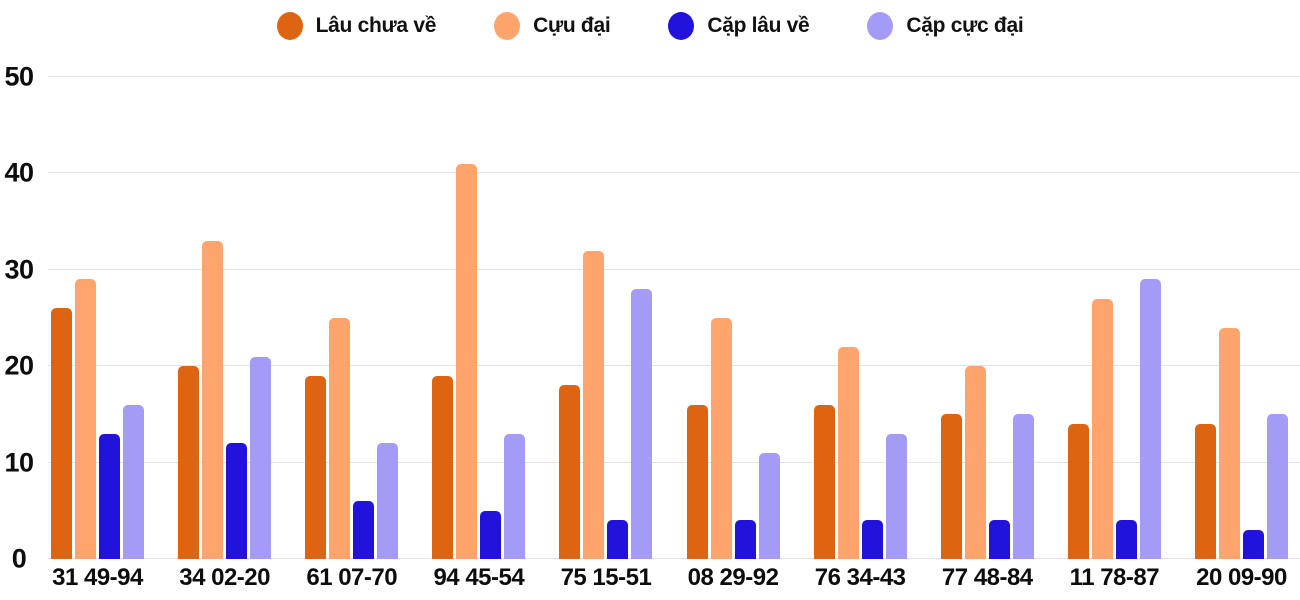 This screenshot has height=600, width=1300. What do you see at coordinates (19, 76) in the screenshot?
I see `y-axis-tick-label: 50` at bounding box center [19, 76].